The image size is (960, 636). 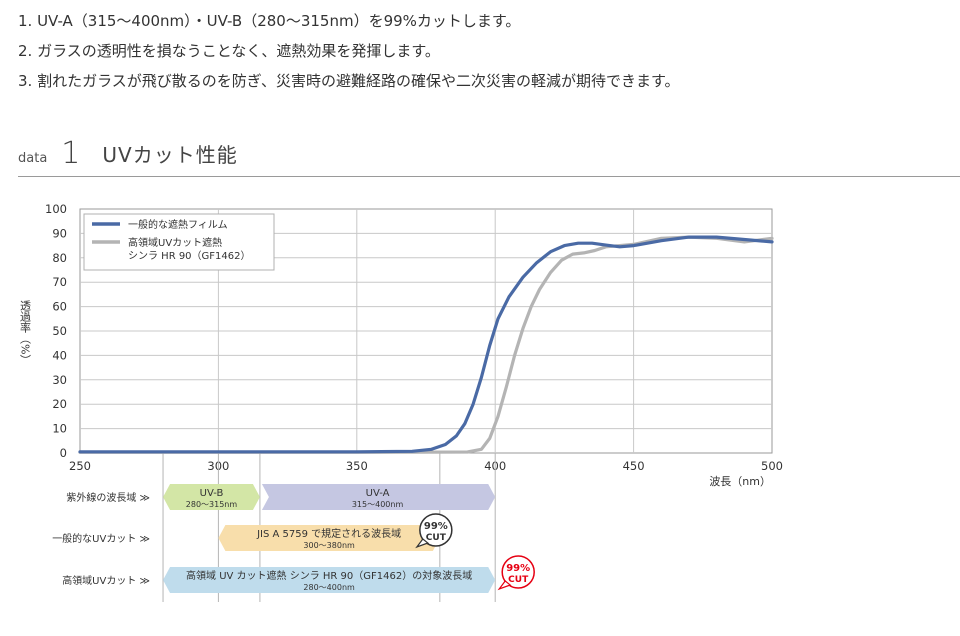 I want to click on y-tick-label: 60, so click(x=59, y=307).